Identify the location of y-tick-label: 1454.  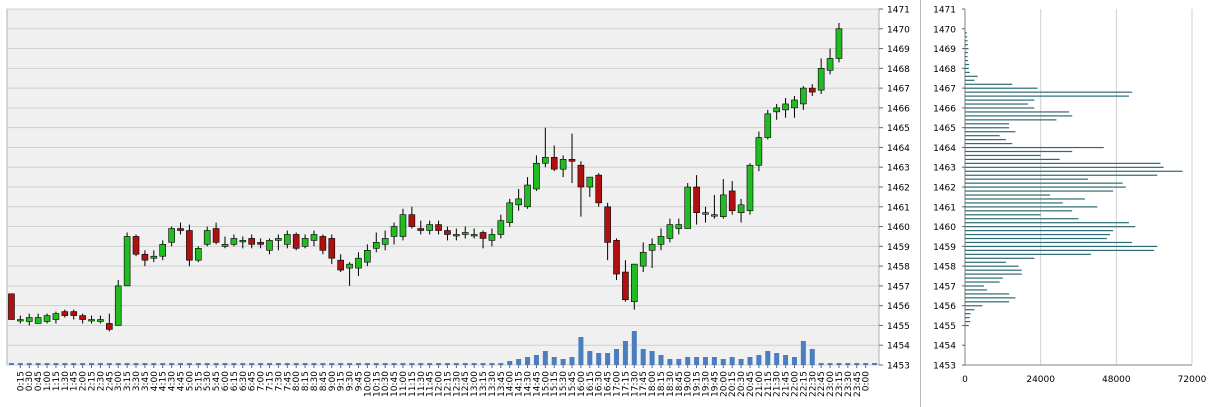
(944, 347).